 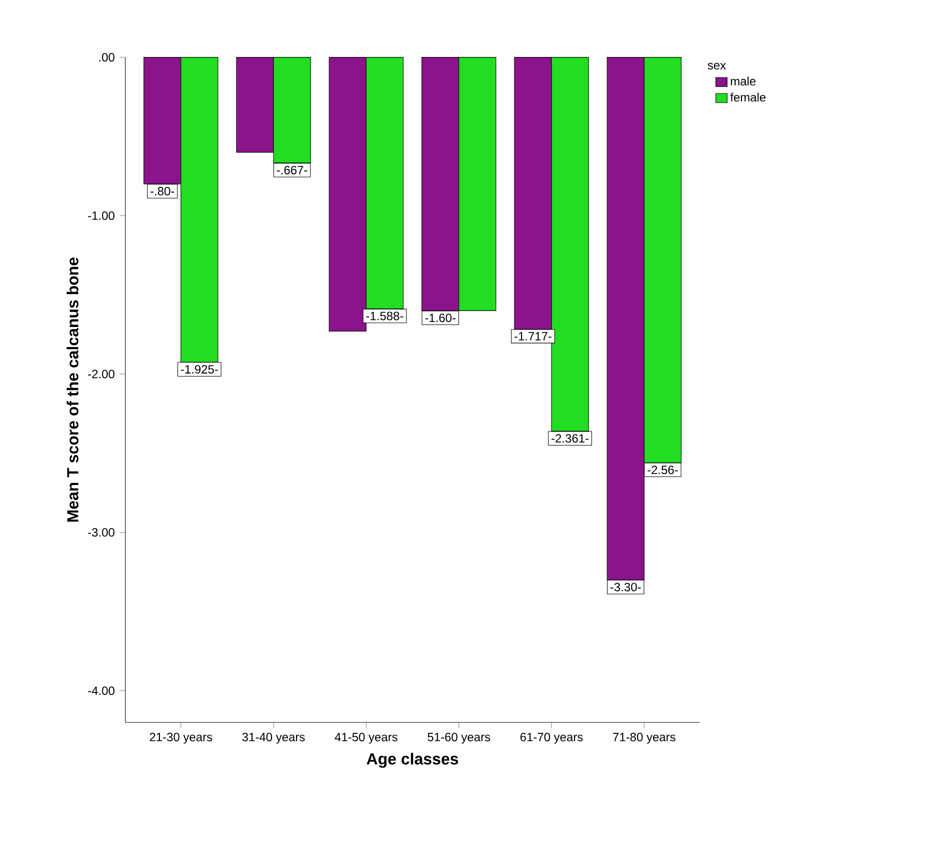 I want to click on y-tick-label: -1.00, so click(x=101, y=215).